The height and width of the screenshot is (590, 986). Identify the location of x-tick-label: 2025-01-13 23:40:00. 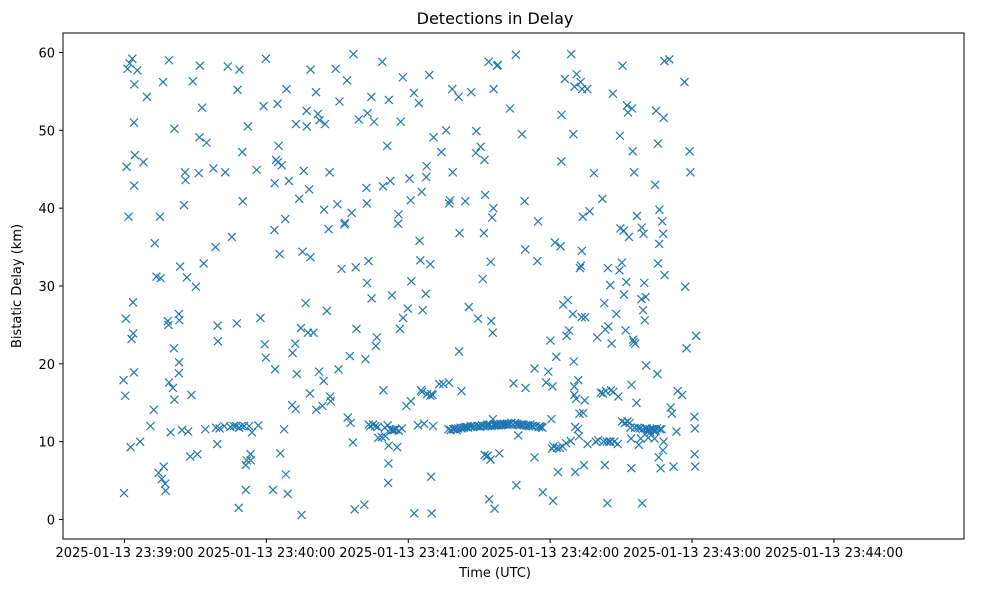
(266, 553).